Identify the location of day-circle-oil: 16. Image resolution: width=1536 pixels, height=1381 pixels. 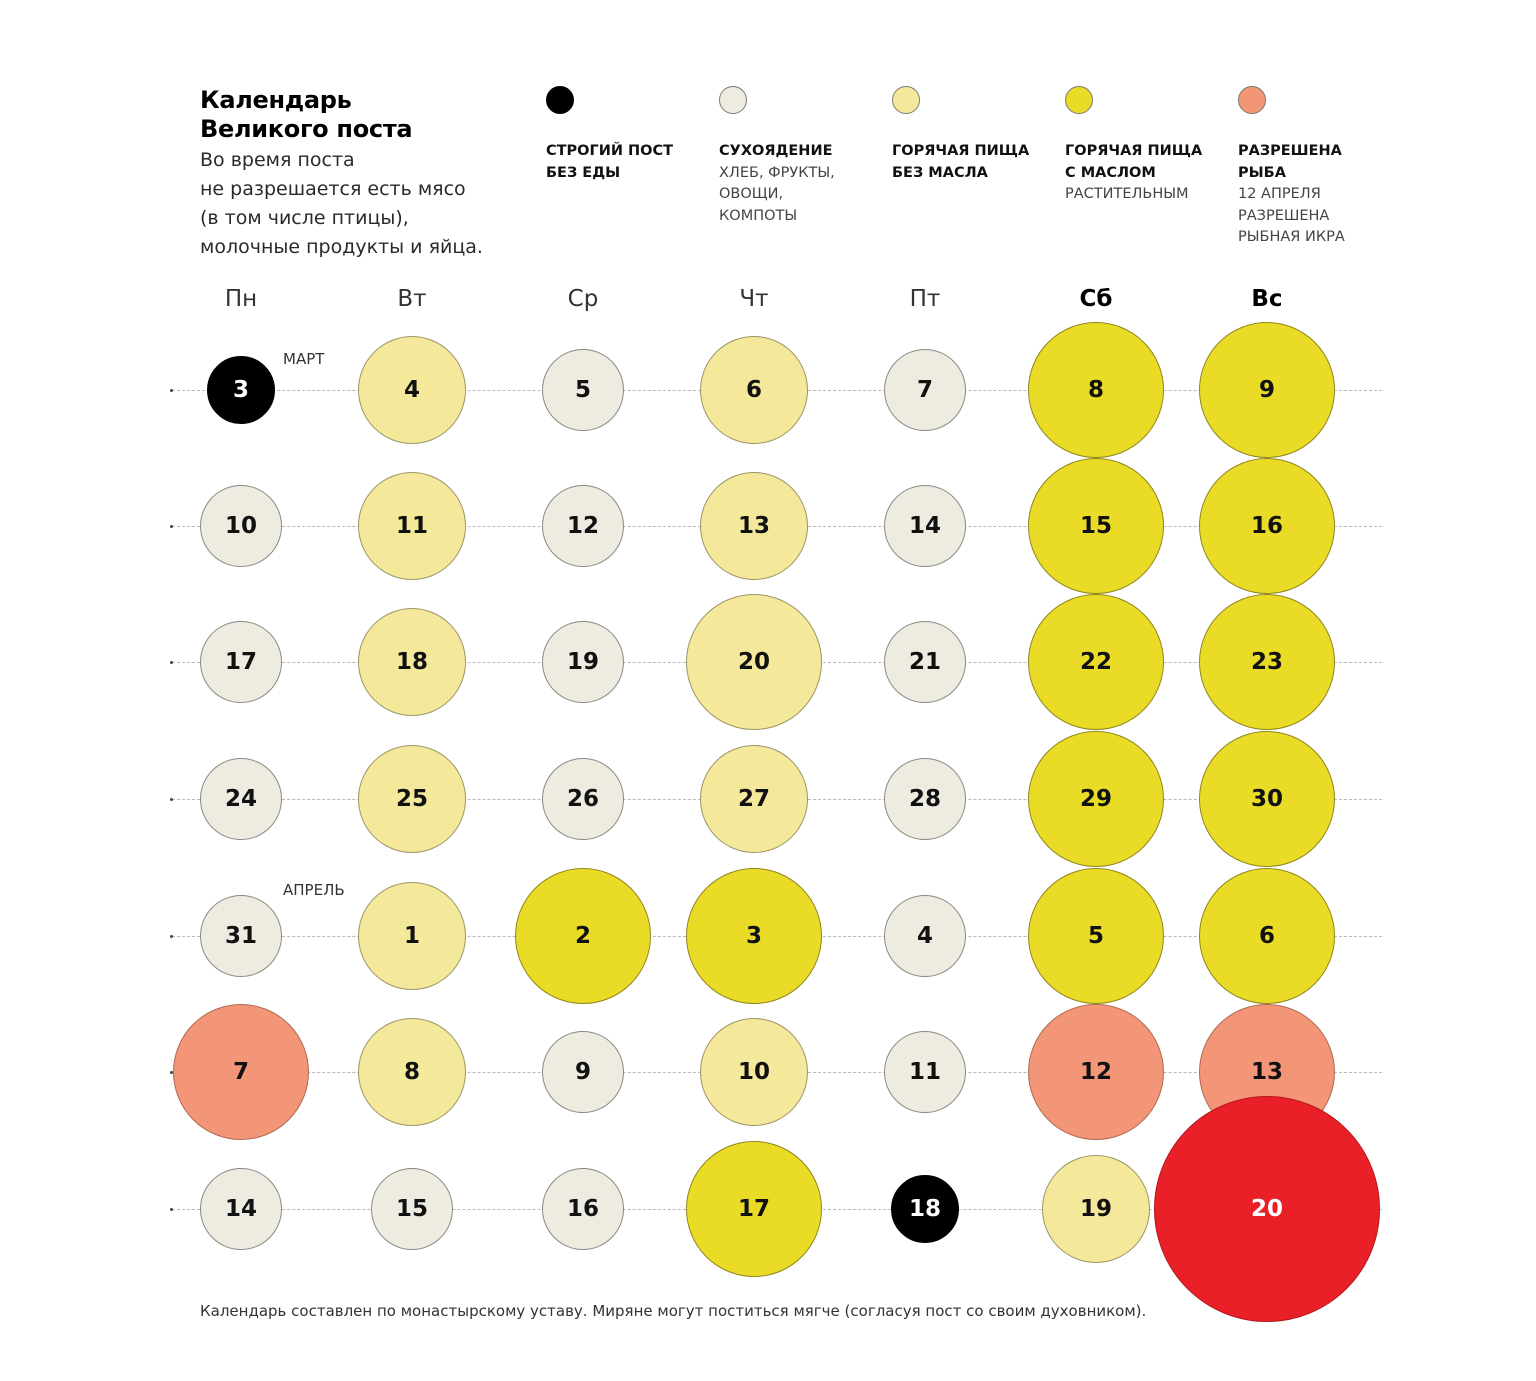
(1267, 526).